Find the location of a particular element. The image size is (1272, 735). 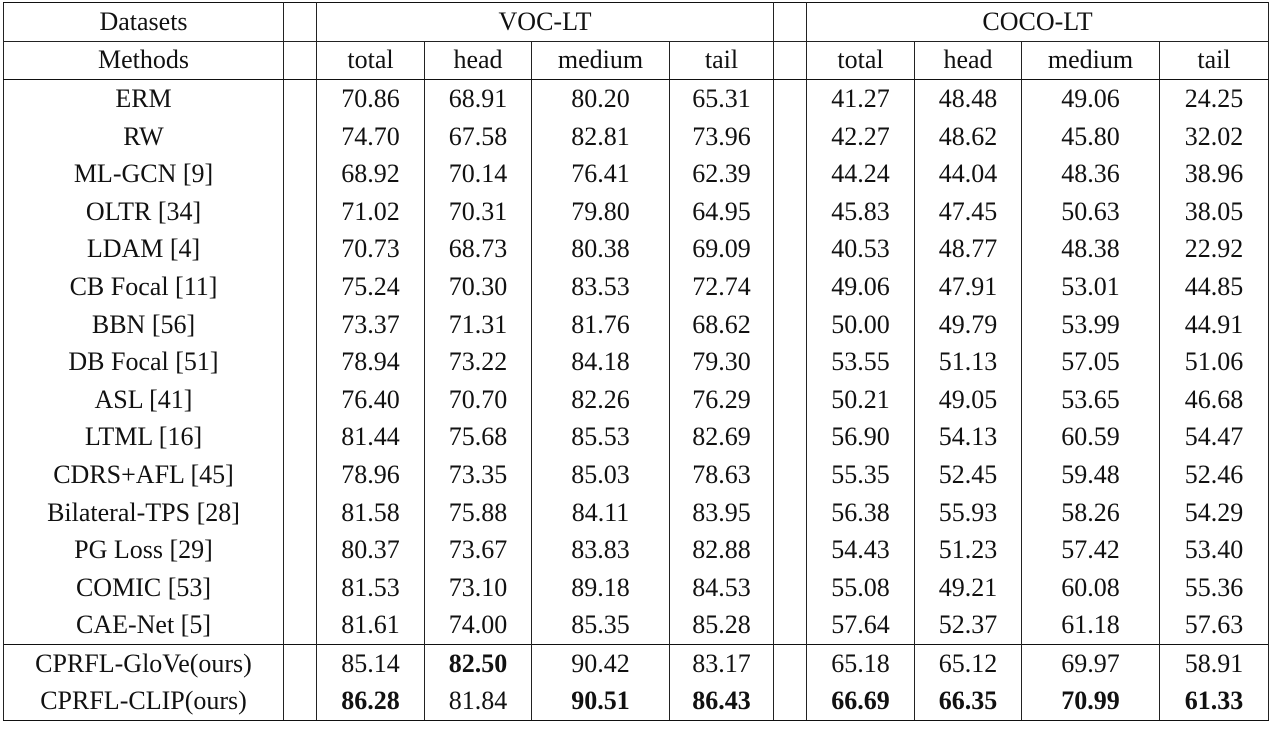

voc-tail-value: 83.95 is located at coordinates (721, 512).